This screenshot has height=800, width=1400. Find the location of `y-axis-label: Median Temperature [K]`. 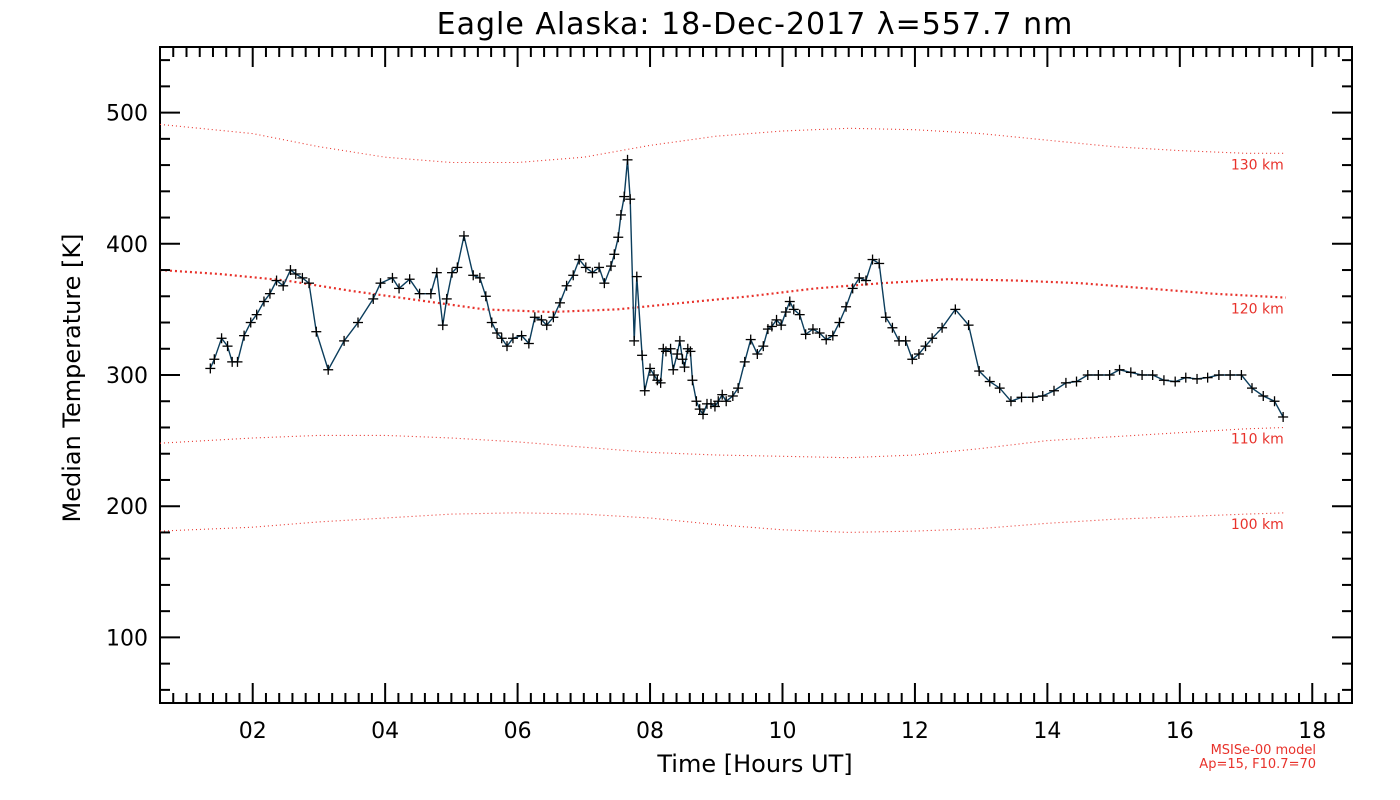

y-axis-label: Median Temperature [K] is located at coordinates (72, 377).